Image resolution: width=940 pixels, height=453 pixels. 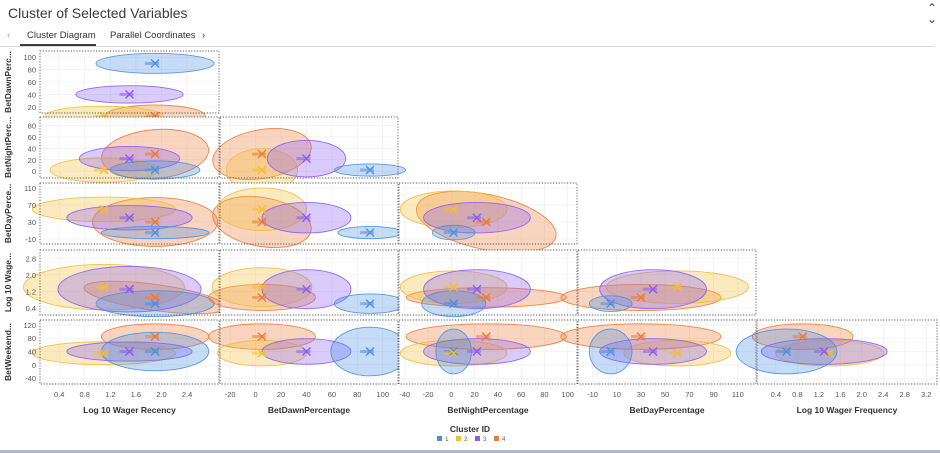 I want to click on panel-r0-c0, so click(x=129, y=89).